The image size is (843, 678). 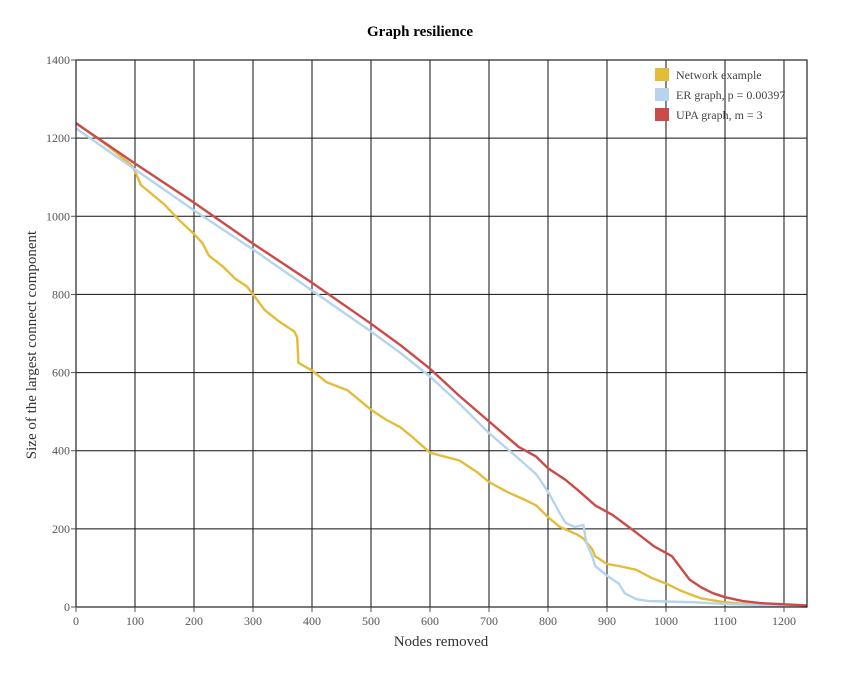 What do you see at coordinates (58, 216) in the screenshot?
I see `y-tick-label: 1000` at bounding box center [58, 216].